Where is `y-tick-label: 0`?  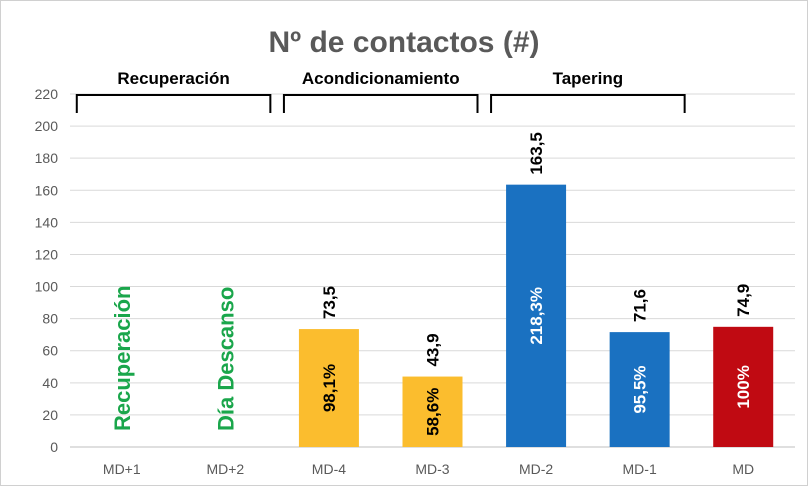 y-tick-label: 0 is located at coordinates (54, 447).